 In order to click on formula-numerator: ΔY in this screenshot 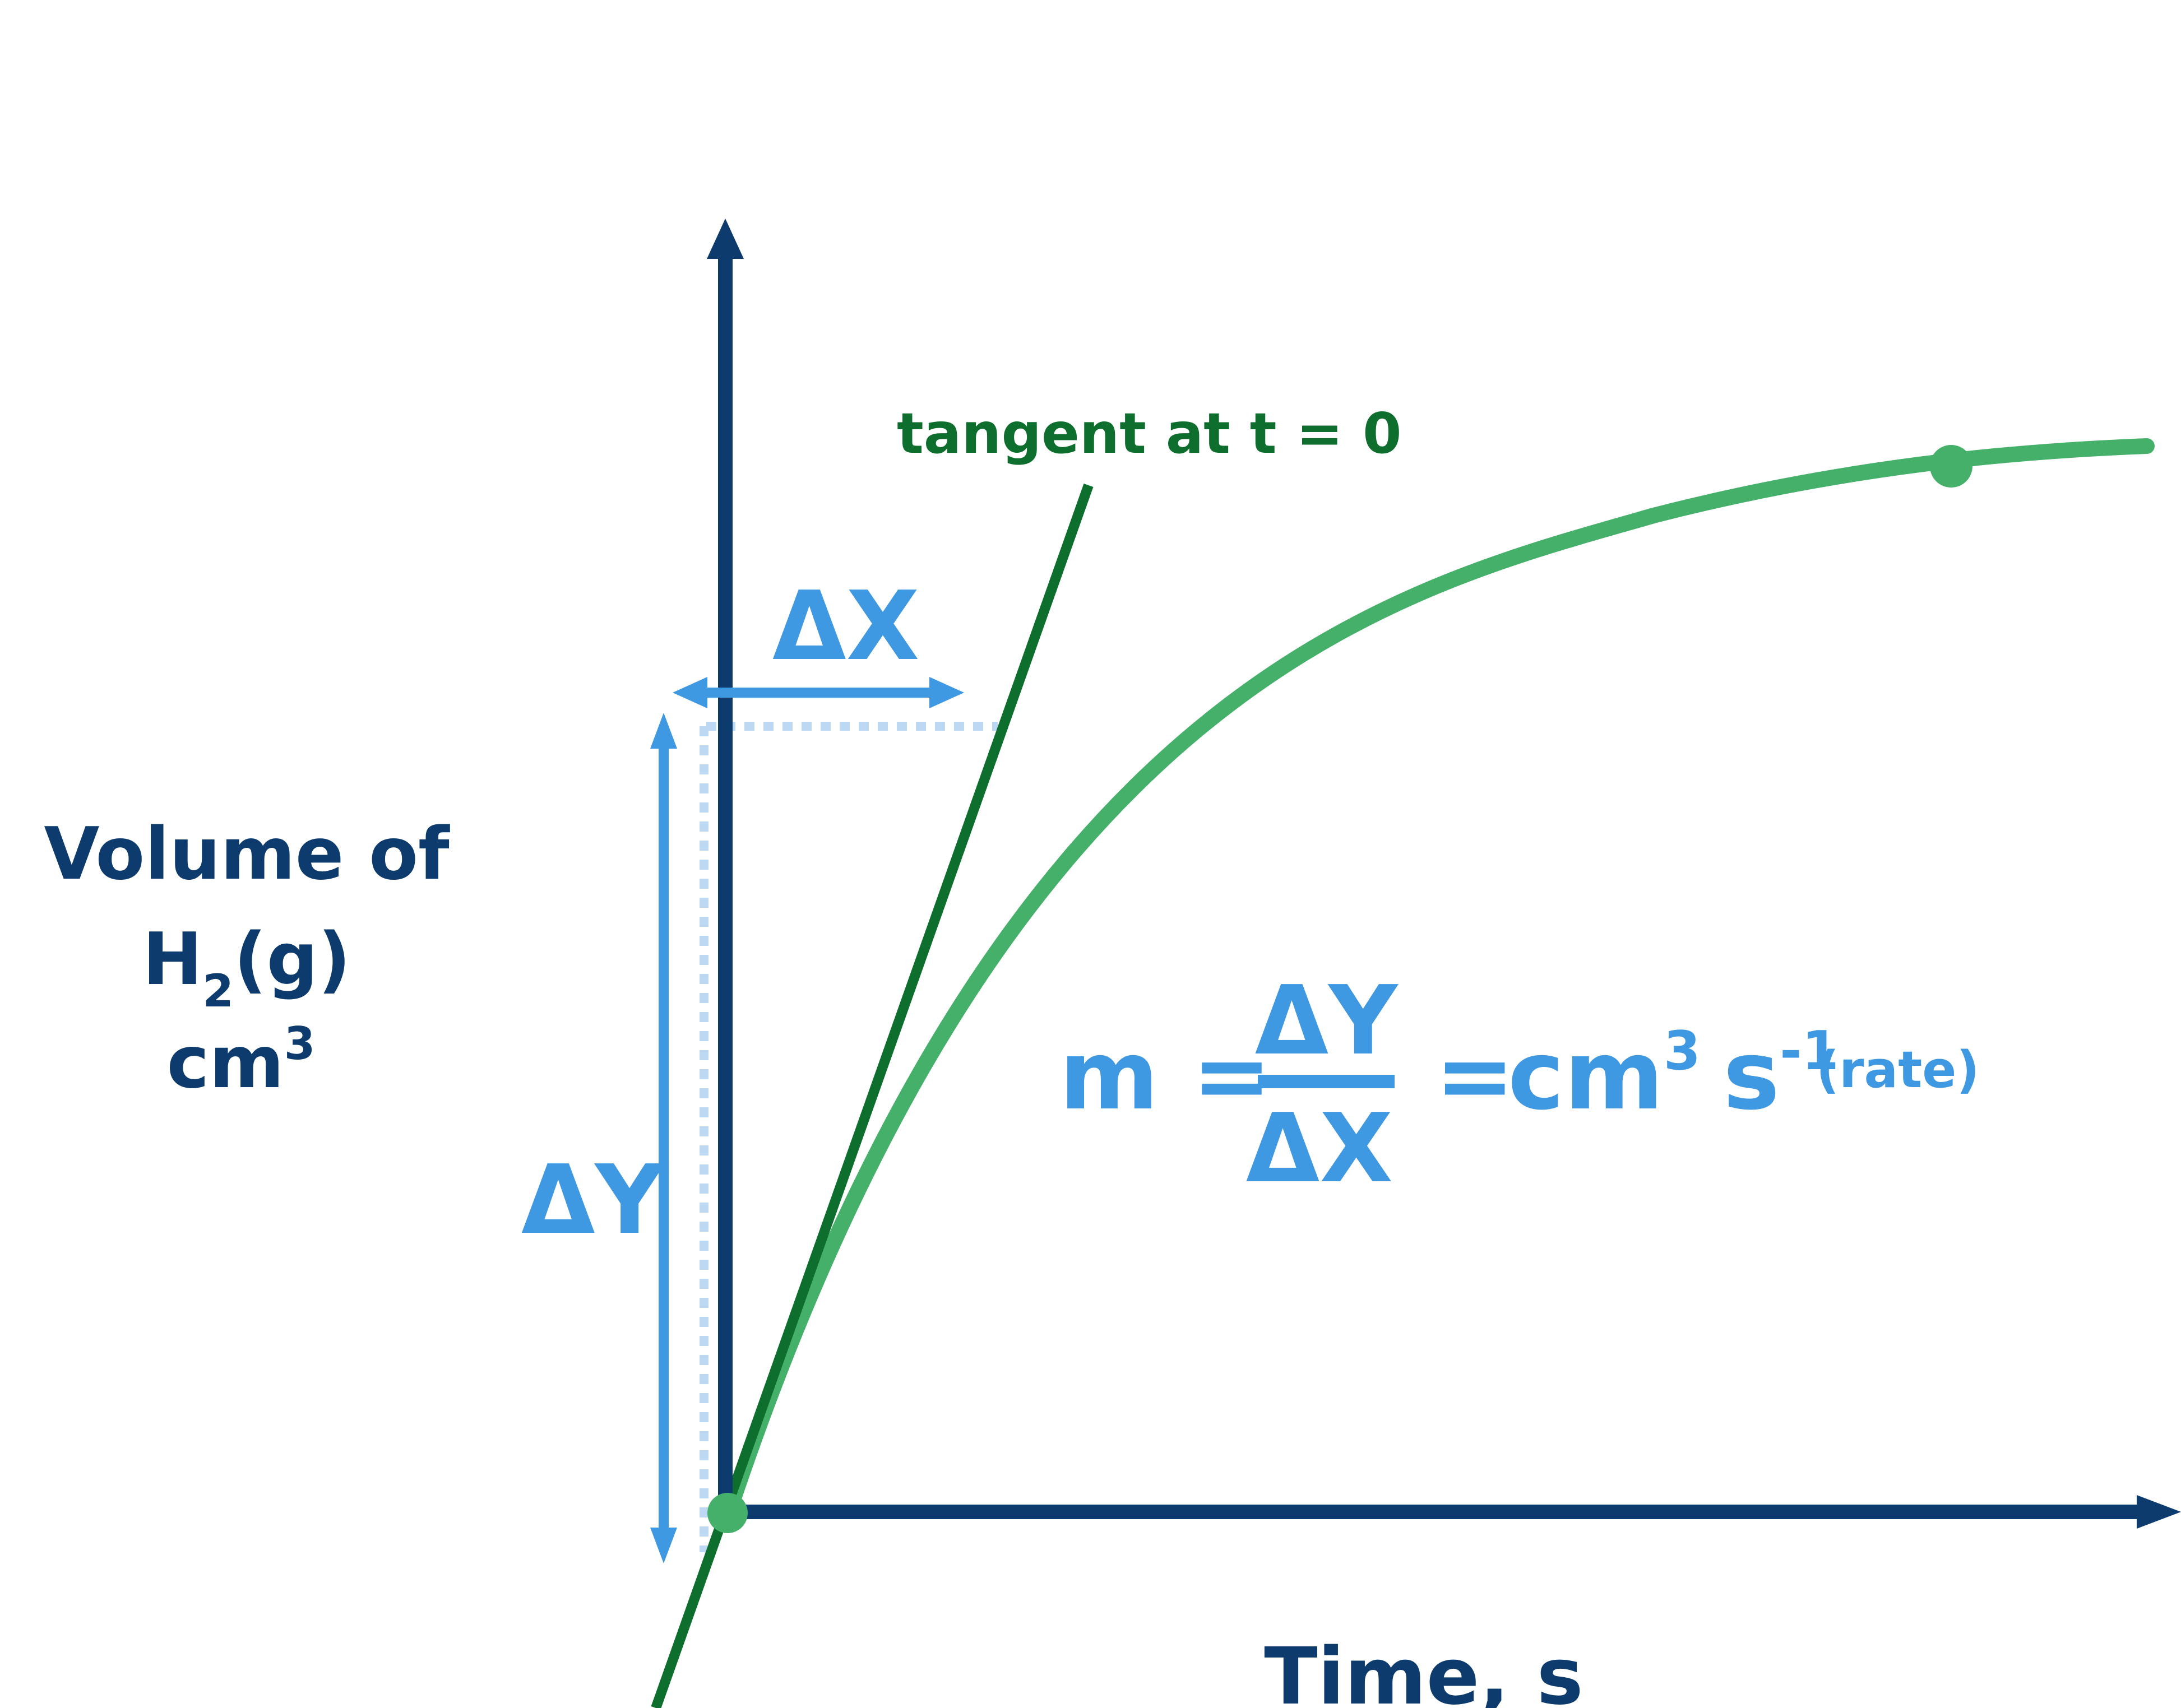, I will do `click(1327, 1021)`.